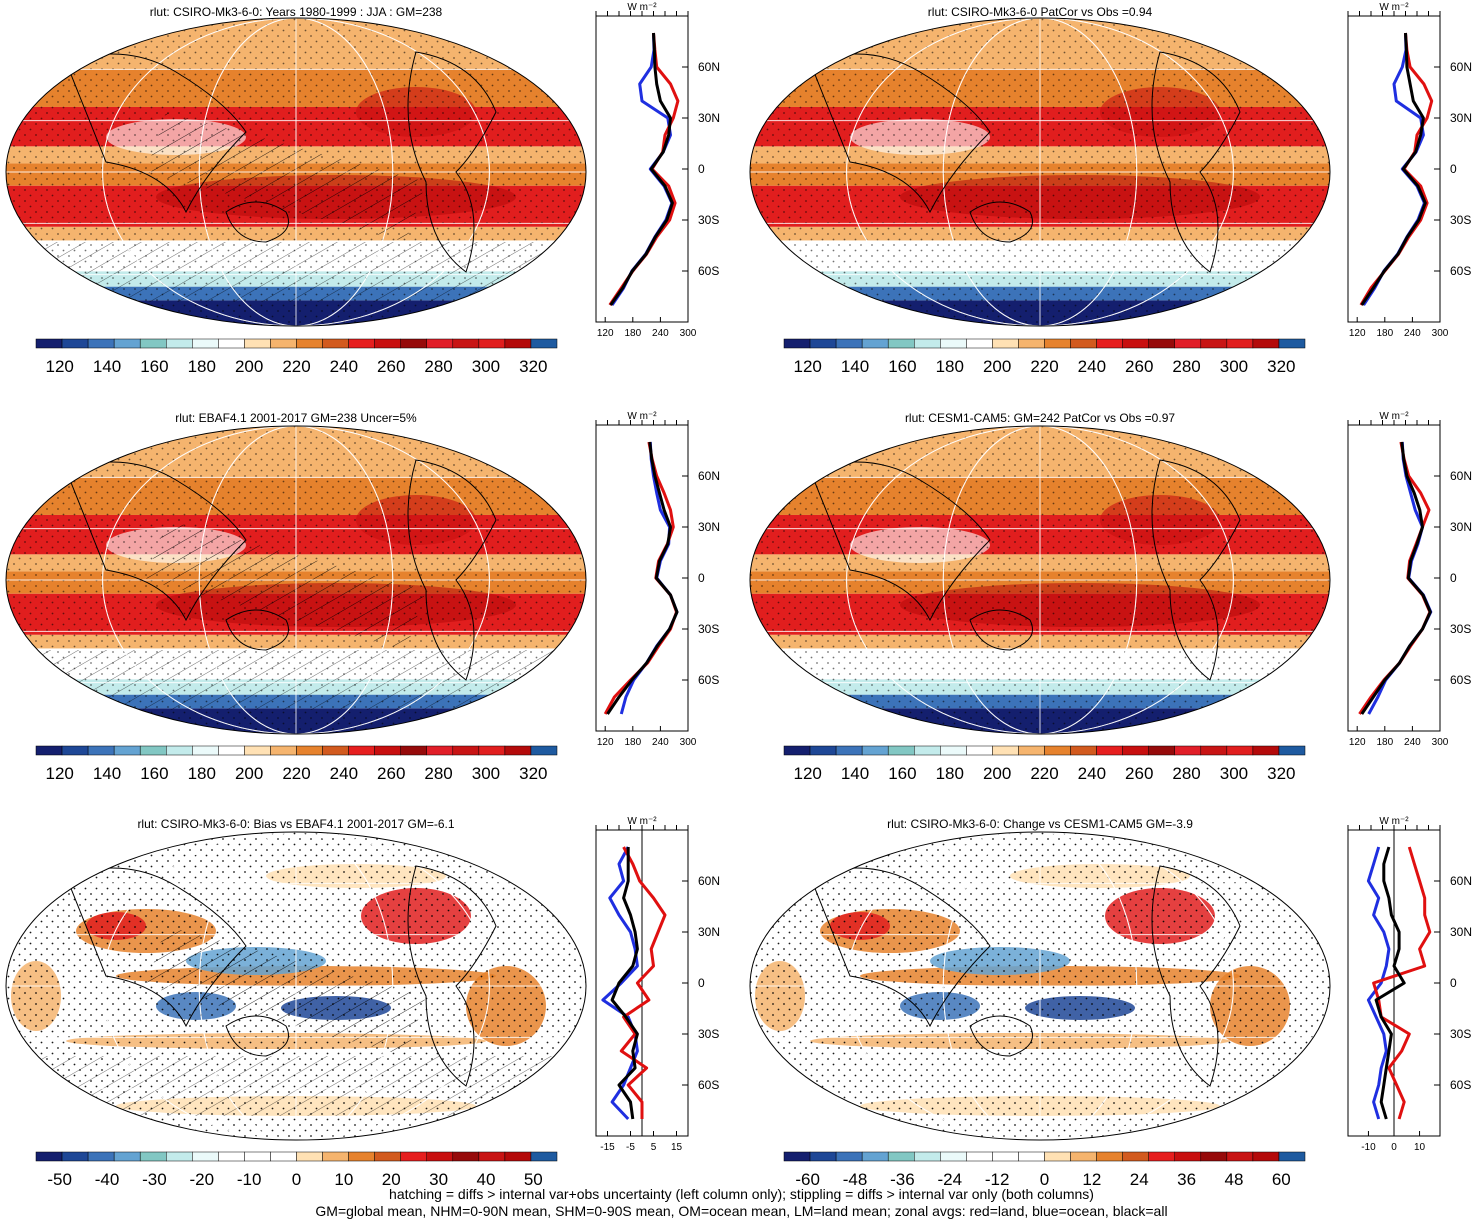 This screenshot has height=1221, width=1483. Describe the element at coordinates (997, 1179) in the screenshot. I see `colorbar-tick-label: -12` at that location.